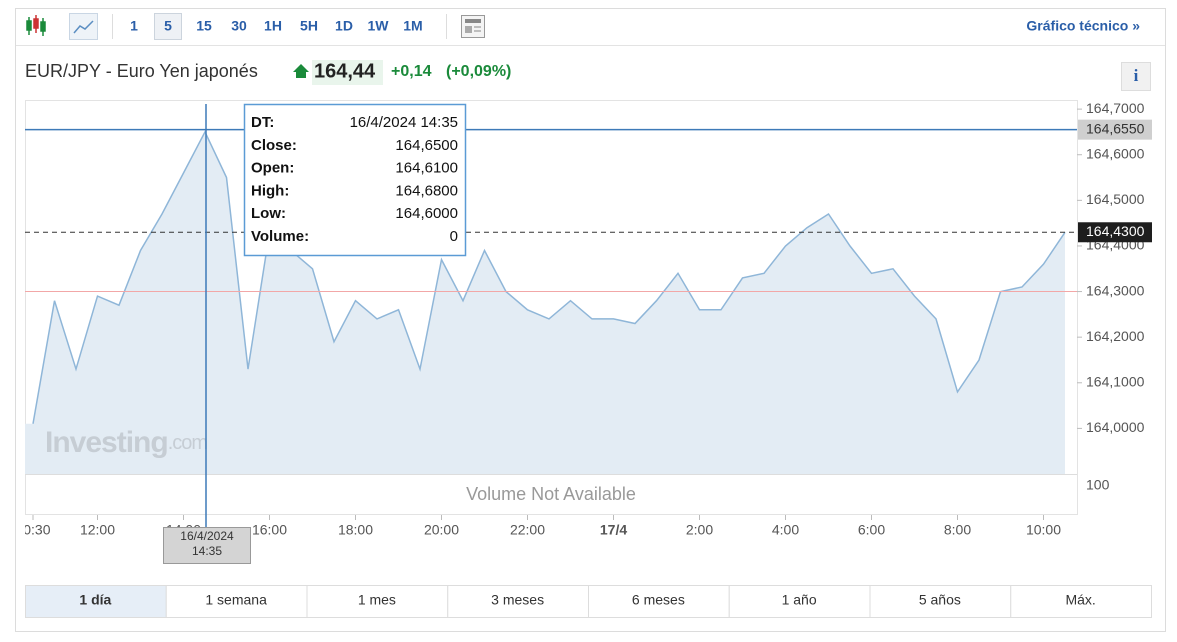  I want to click on change: +0,14, so click(411, 71).